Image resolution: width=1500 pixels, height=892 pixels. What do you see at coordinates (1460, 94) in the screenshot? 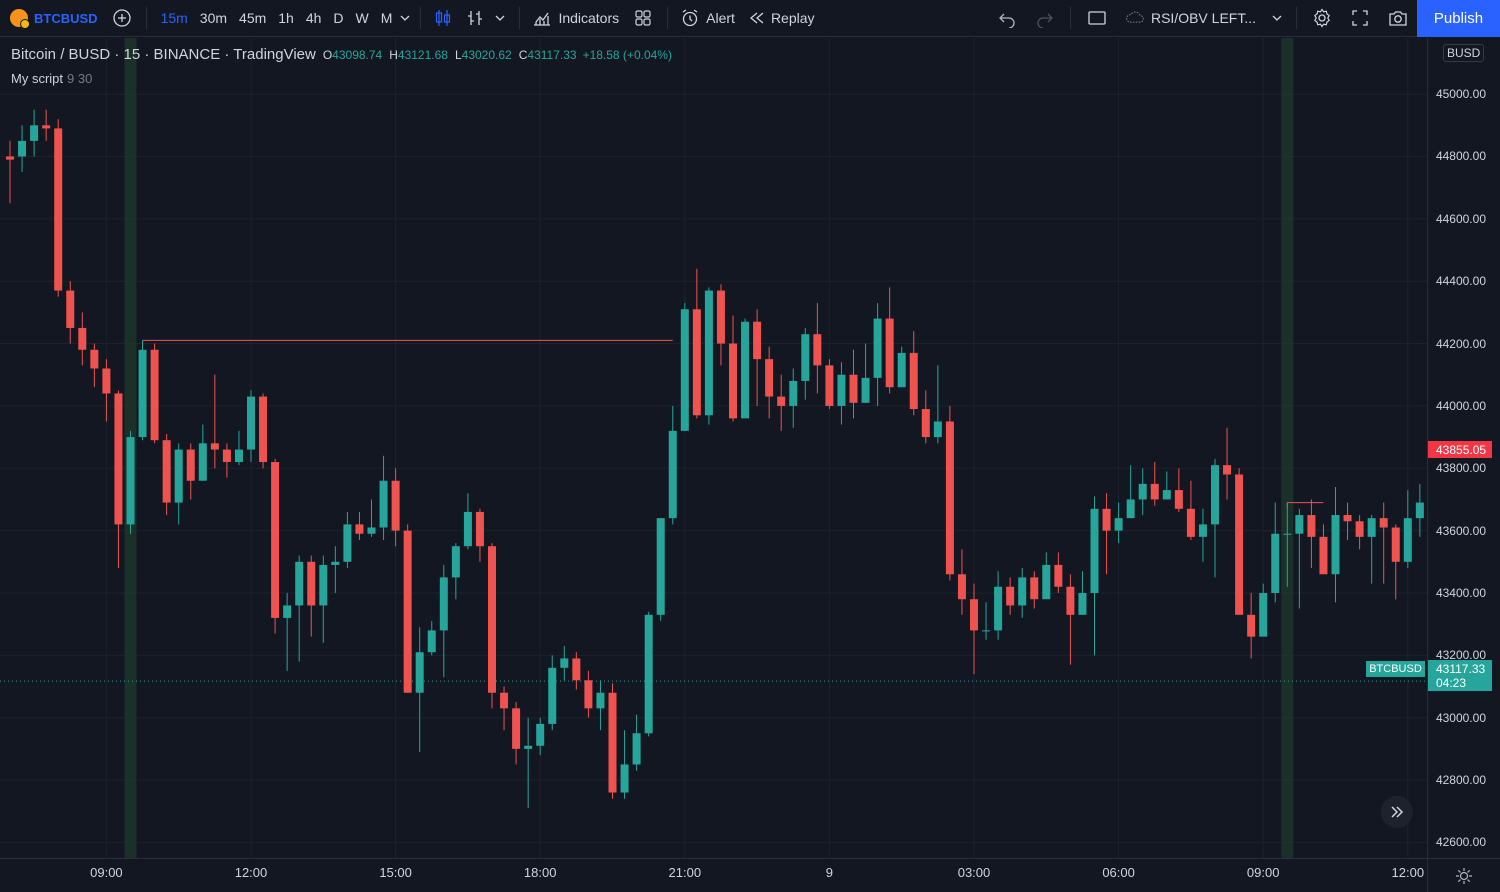
I see `price-label: 45000.00` at bounding box center [1460, 94].